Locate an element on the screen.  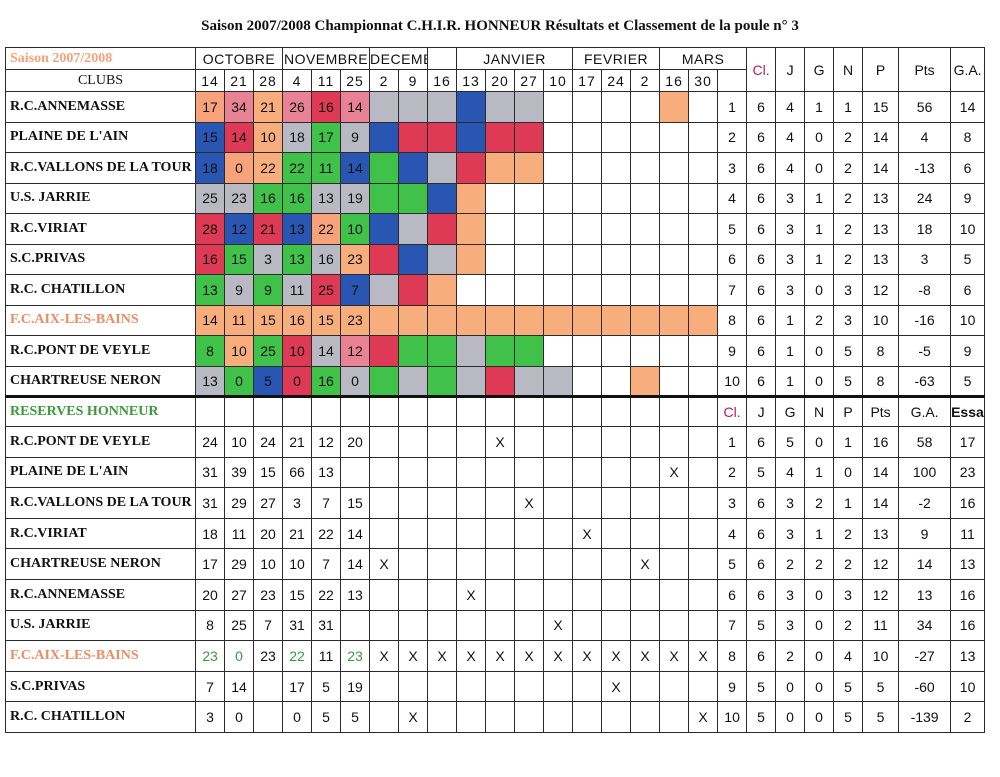
score-cell: 26 is located at coordinates (297, 107).